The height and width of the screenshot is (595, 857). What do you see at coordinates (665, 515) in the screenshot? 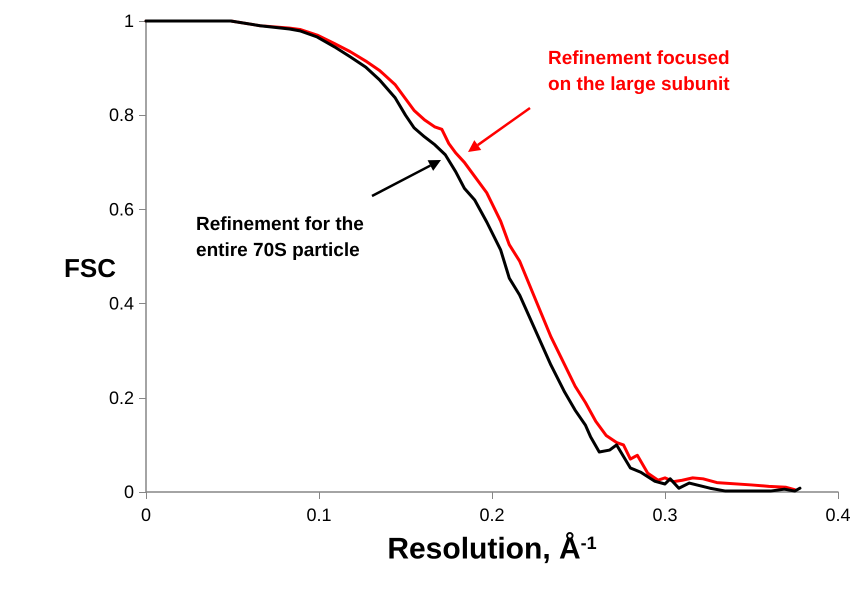
I see `x-tick-label: 0.3` at bounding box center [665, 515].